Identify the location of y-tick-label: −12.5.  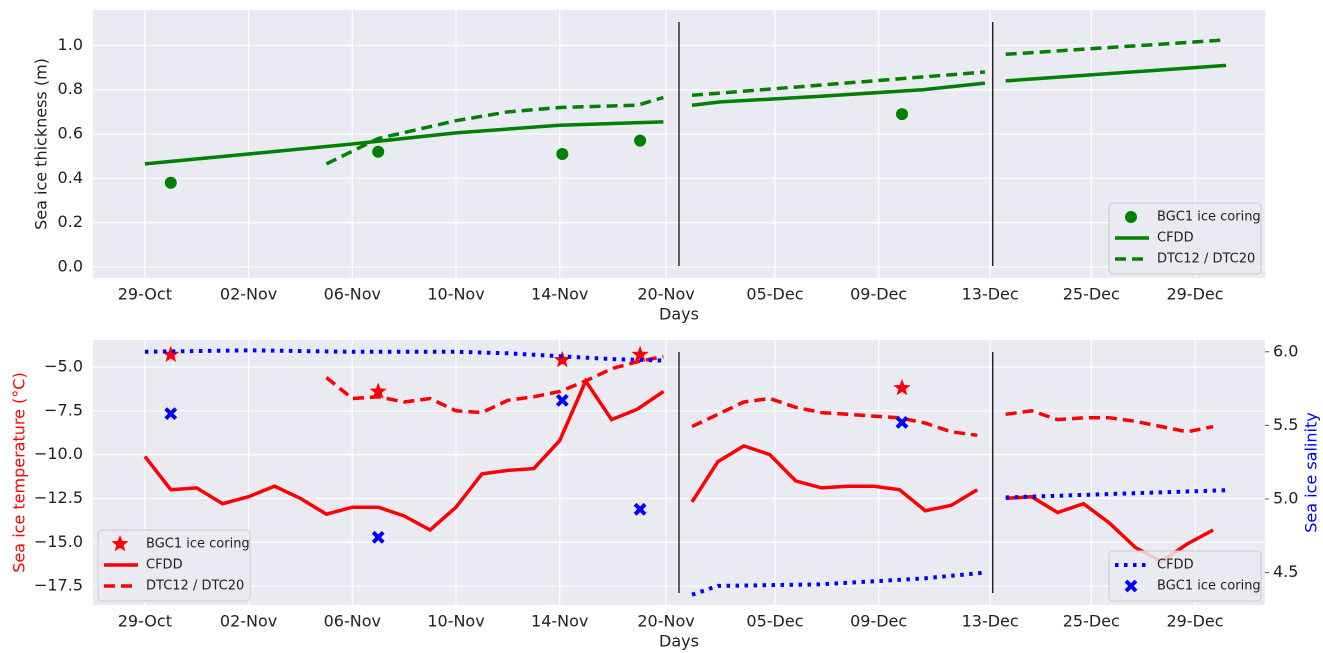
(58, 497).